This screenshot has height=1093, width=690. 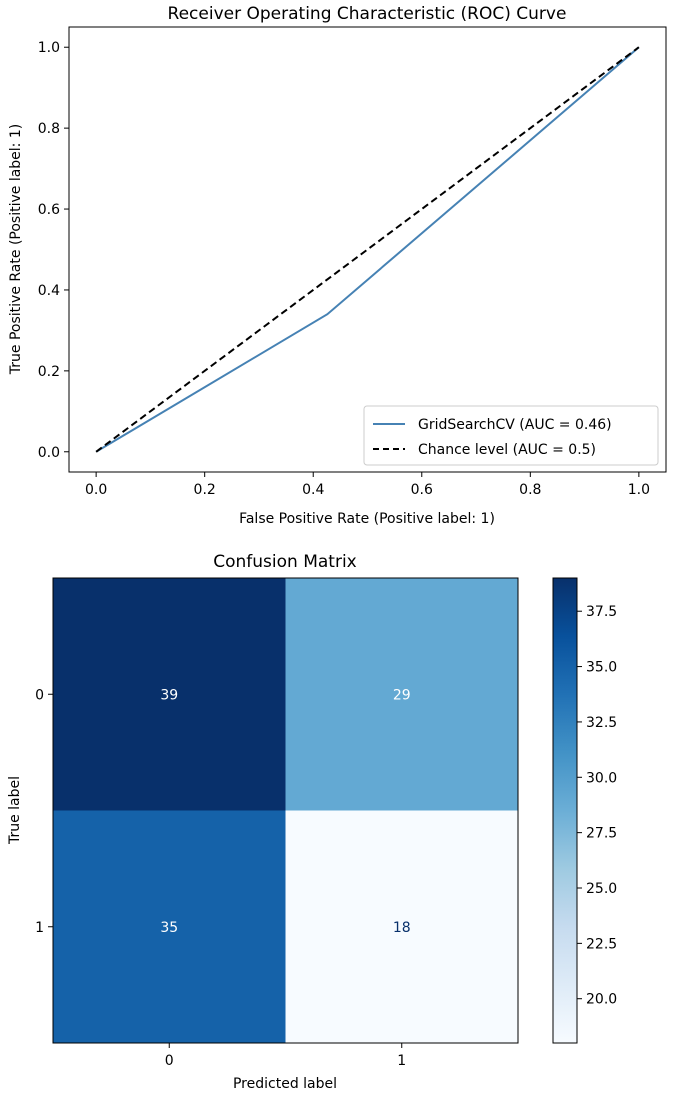 I want to click on cm-cell-value: 29, so click(x=402, y=695).